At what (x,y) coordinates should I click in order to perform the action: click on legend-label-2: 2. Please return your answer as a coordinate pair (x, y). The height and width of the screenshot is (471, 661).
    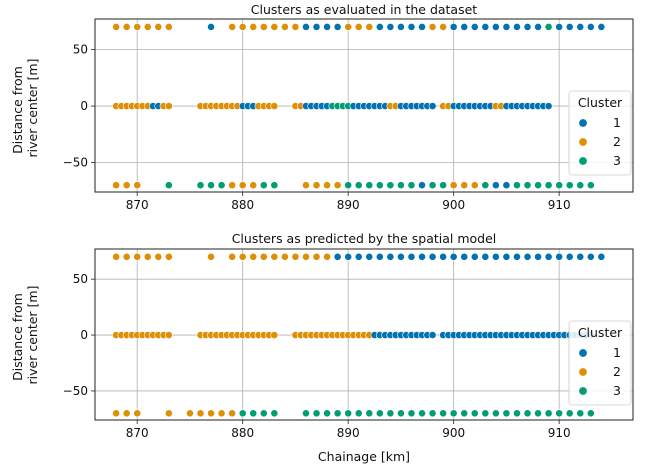
    Looking at the image, I should click on (617, 371).